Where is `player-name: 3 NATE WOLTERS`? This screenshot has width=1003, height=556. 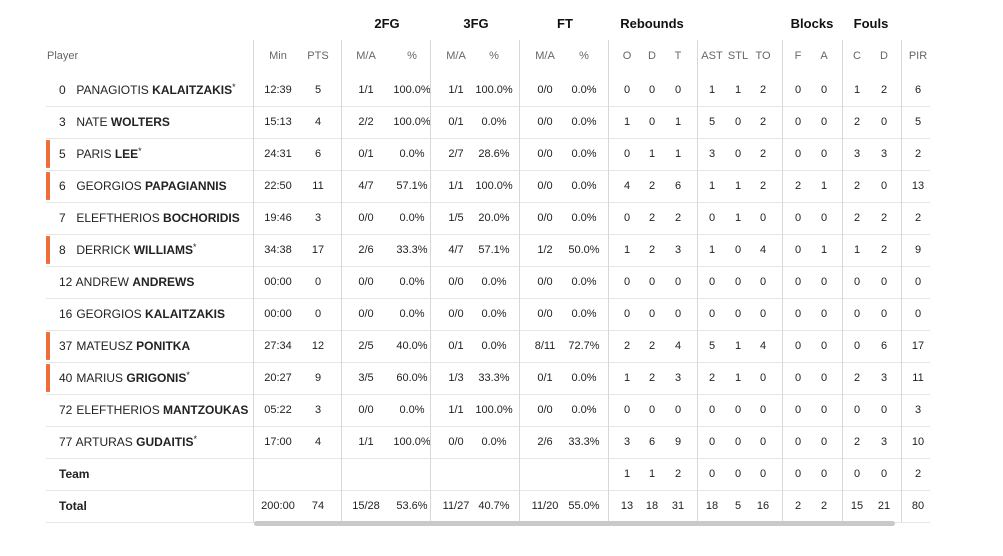
player-name: 3 NATE WOLTERS is located at coordinates (114, 122).